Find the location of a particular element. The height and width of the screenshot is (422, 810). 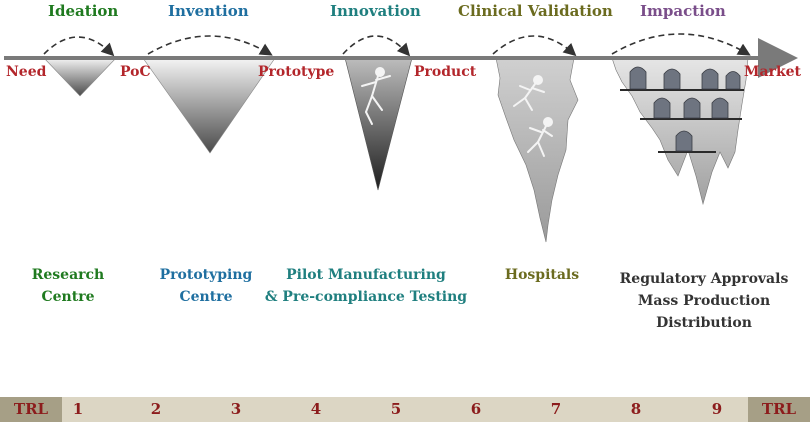

trl-level-2: 2 is located at coordinates (156, 409).